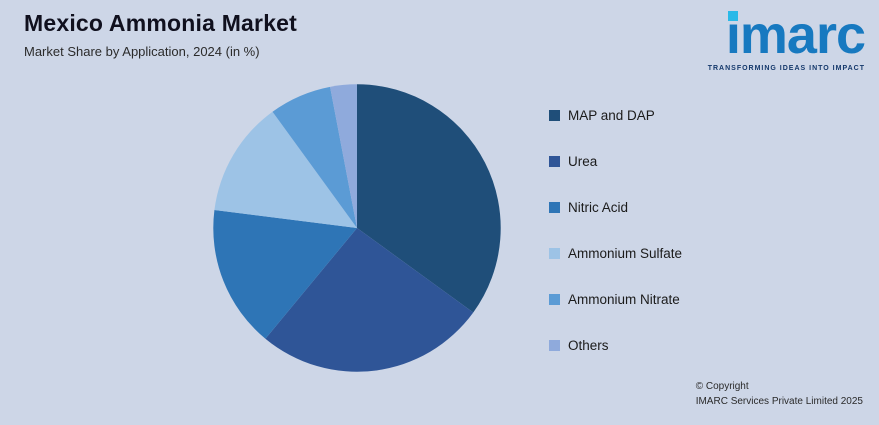 Image resolution: width=879 pixels, height=425 pixels. I want to click on legend-label: Urea, so click(583, 161).